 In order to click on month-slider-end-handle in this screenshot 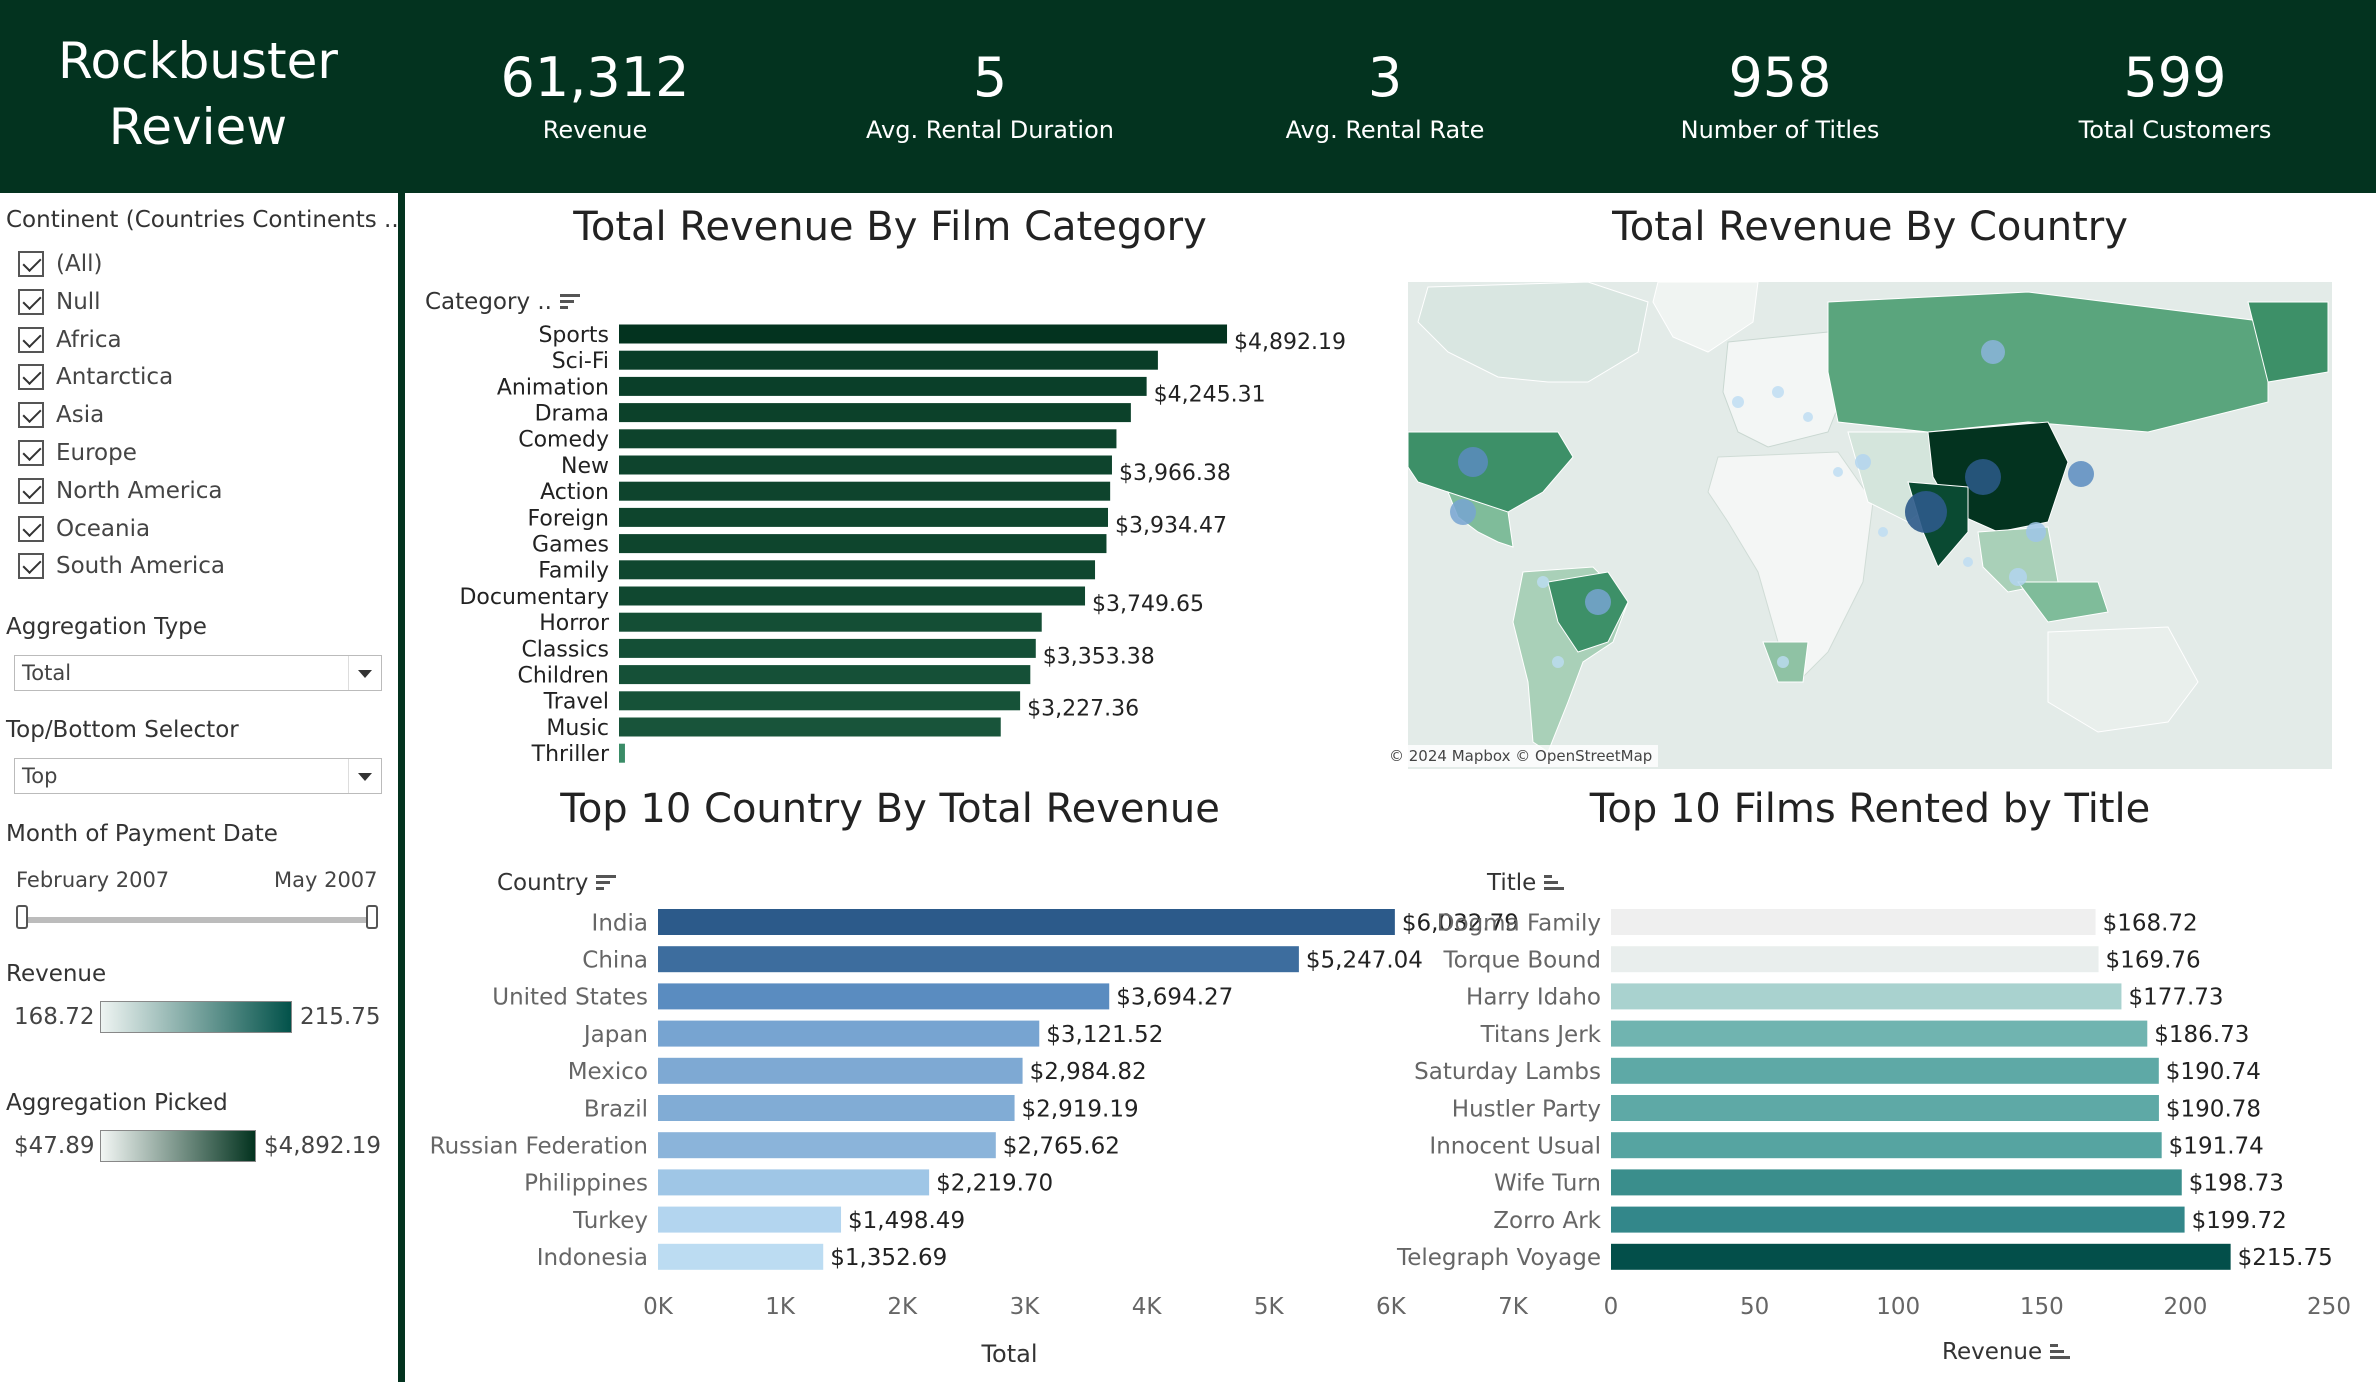, I will do `click(372, 917)`.